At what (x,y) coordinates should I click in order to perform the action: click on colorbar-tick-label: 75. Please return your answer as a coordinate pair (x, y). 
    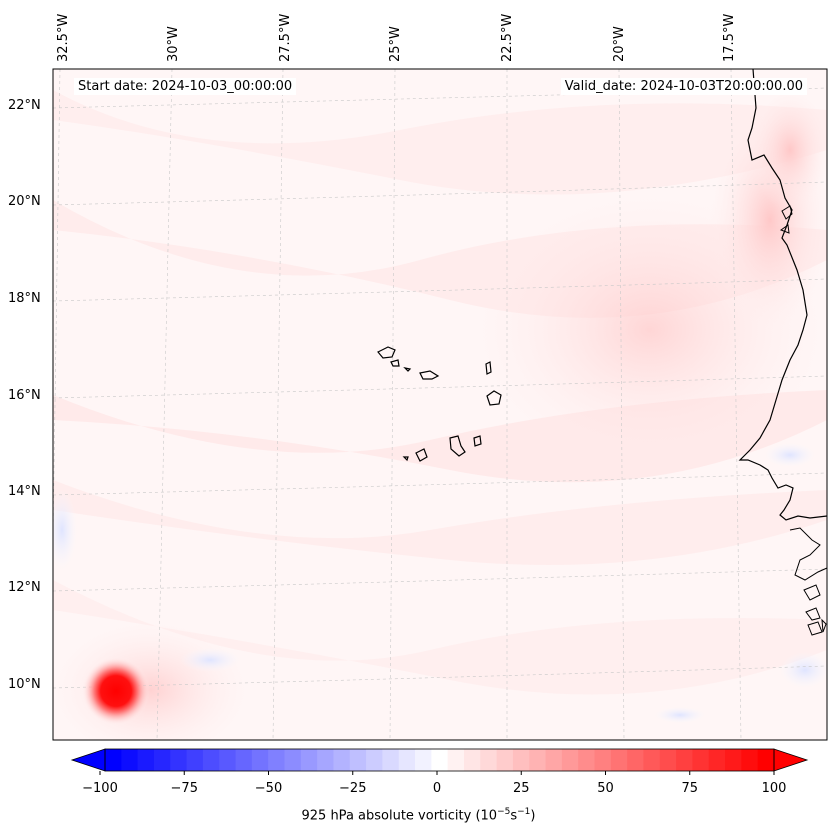
    Looking at the image, I should click on (690, 788).